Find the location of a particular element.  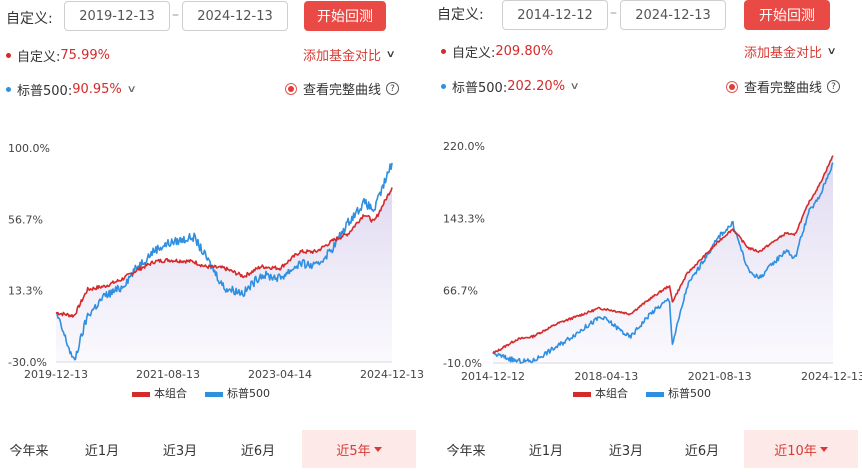

x-tick-label: 2014-12-12 is located at coordinates (493, 376).